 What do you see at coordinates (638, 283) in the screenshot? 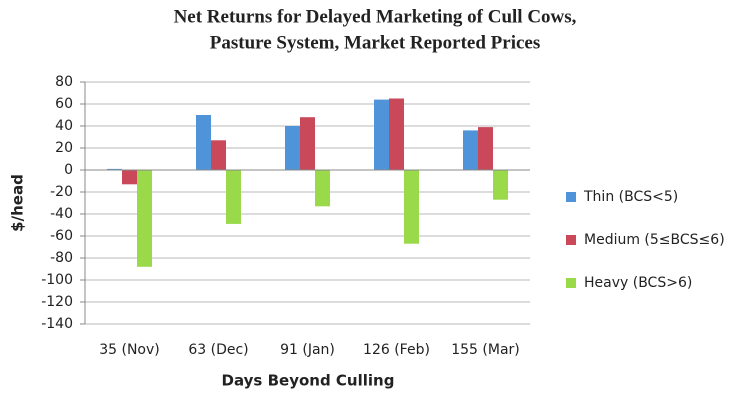
I see `legend-label: Heavy (BCS>6)` at bounding box center [638, 283].